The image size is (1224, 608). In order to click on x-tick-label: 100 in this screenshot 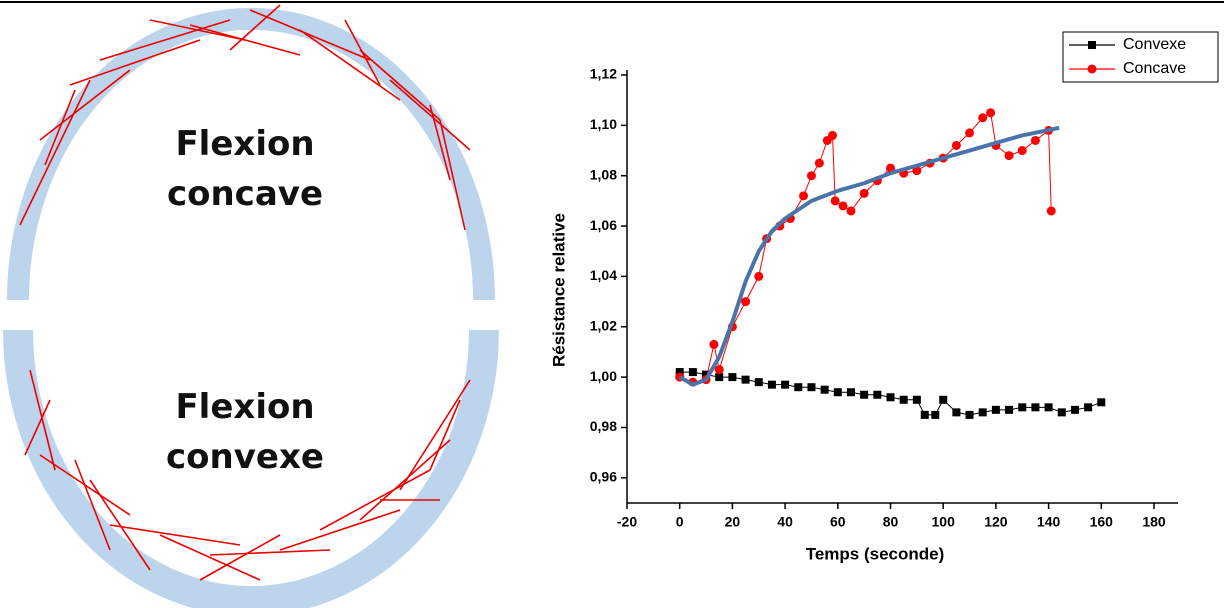, I will do `click(944, 522)`.